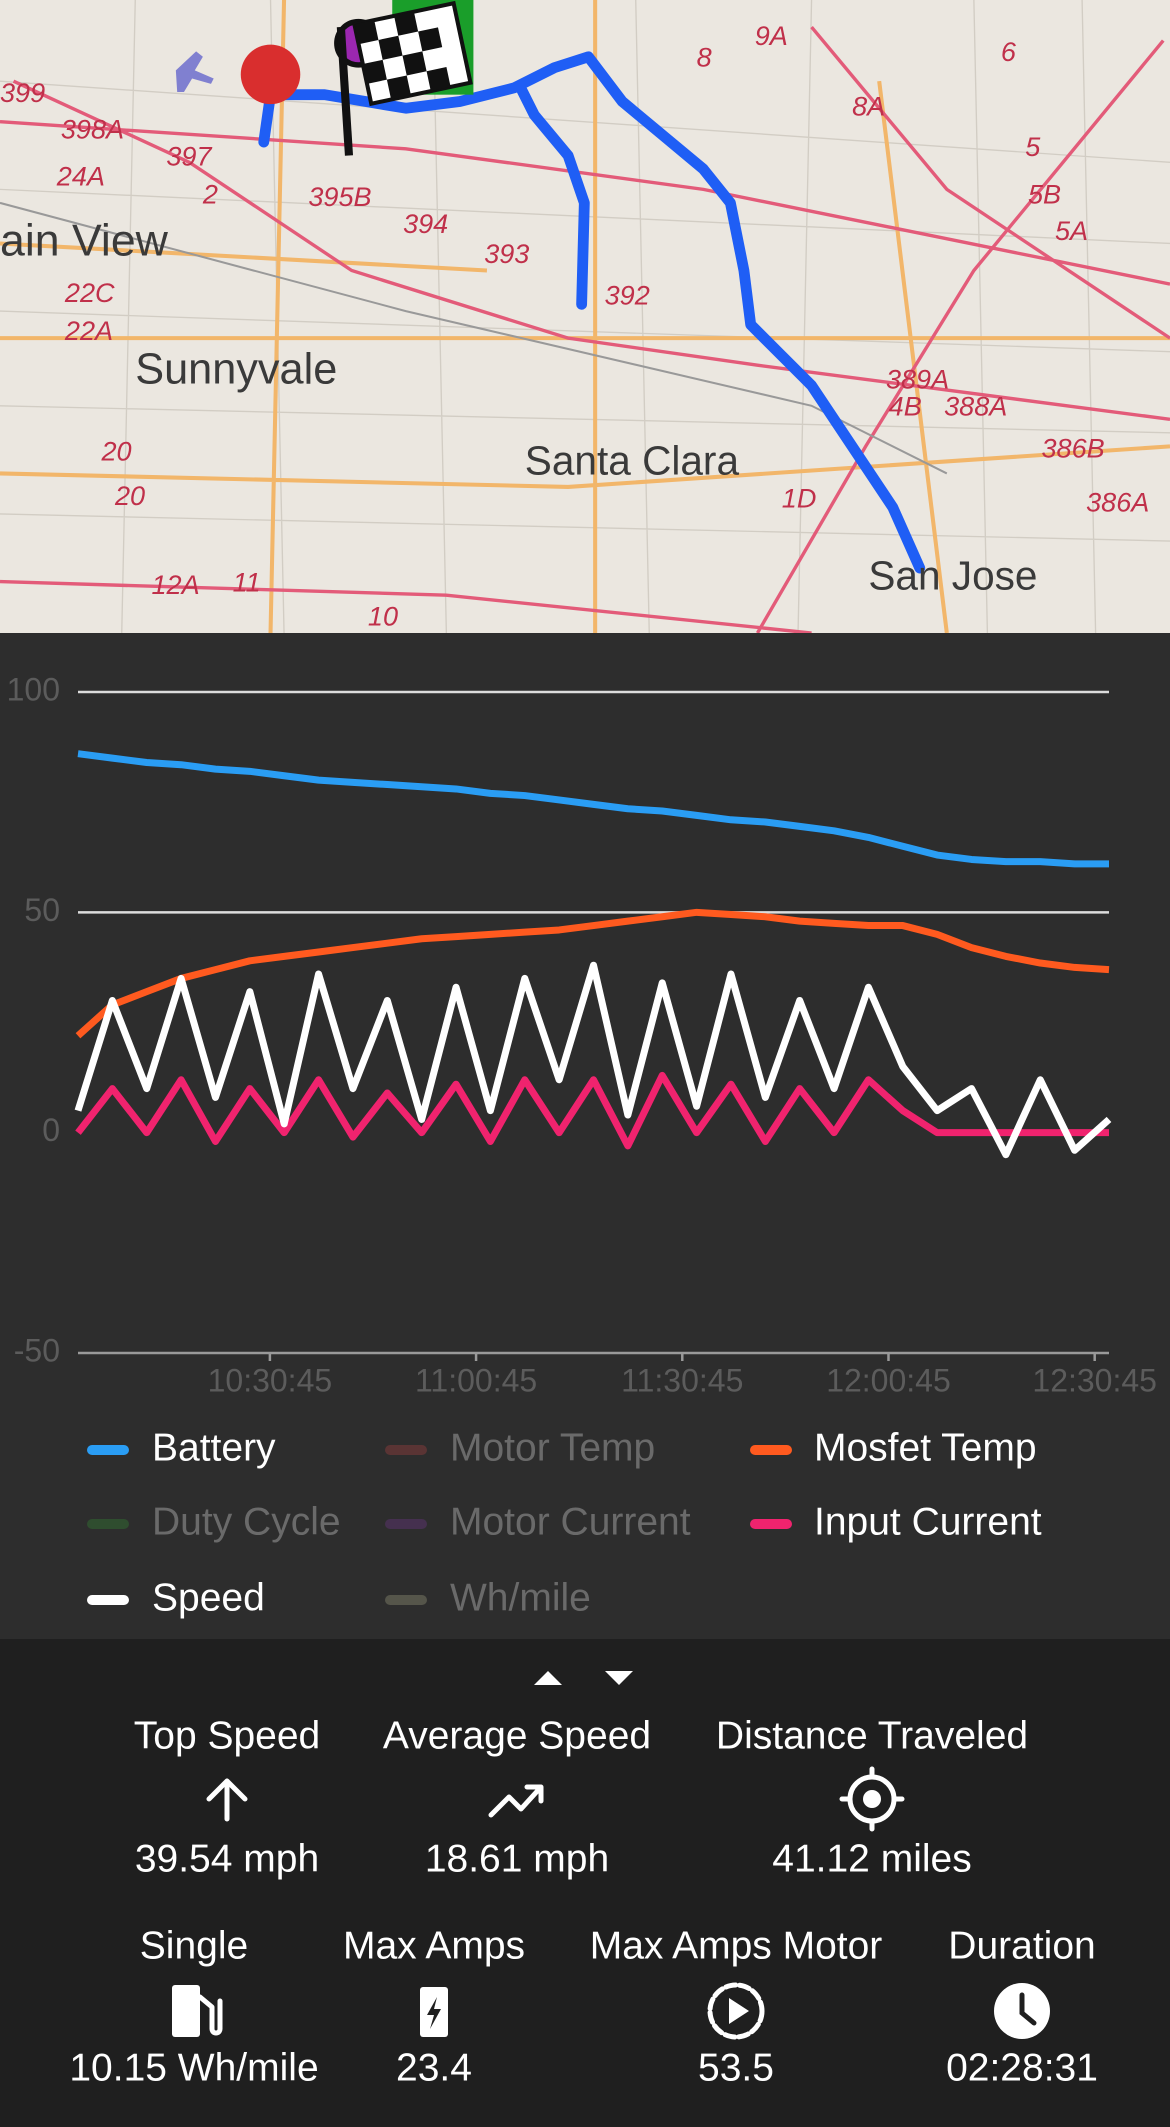 This screenshot has width=1170, height=2127. Describe the element at coordinates (799, 499) in the screenshot. I see `route-label: 1D` at that location.